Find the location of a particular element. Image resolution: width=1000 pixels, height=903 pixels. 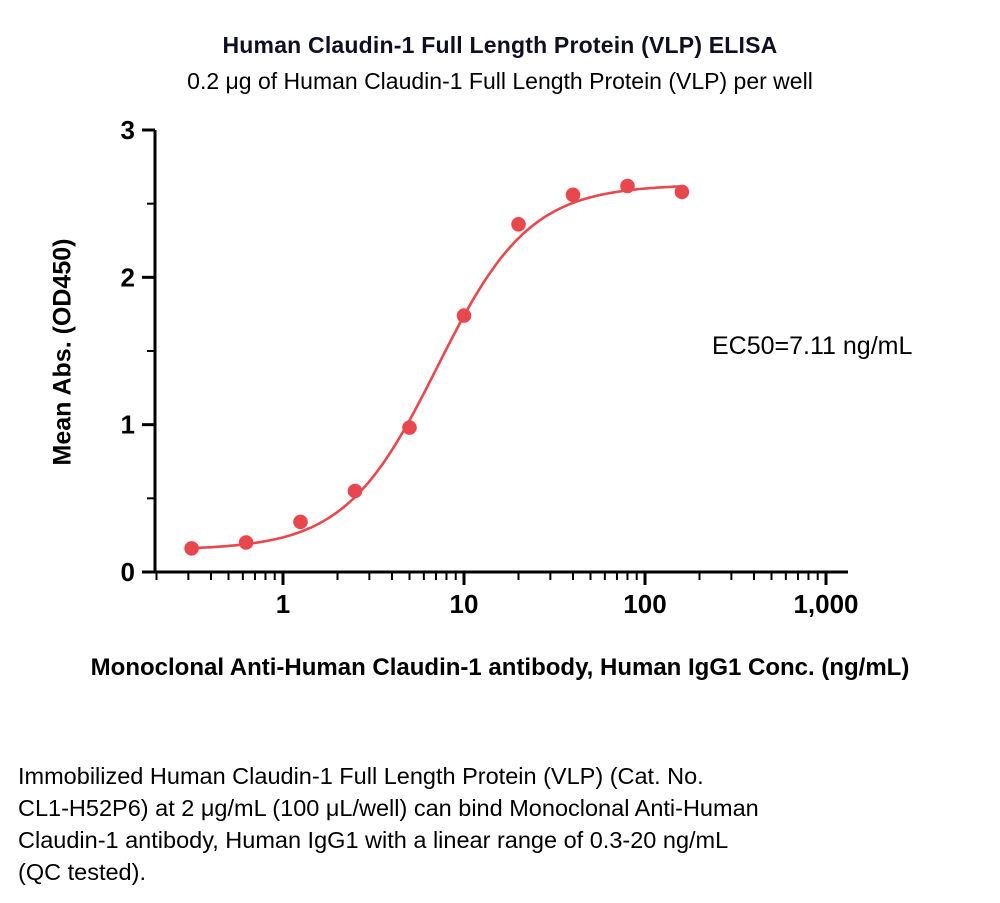

caption-line: (QC tested). is located at coordinates (82, 872).